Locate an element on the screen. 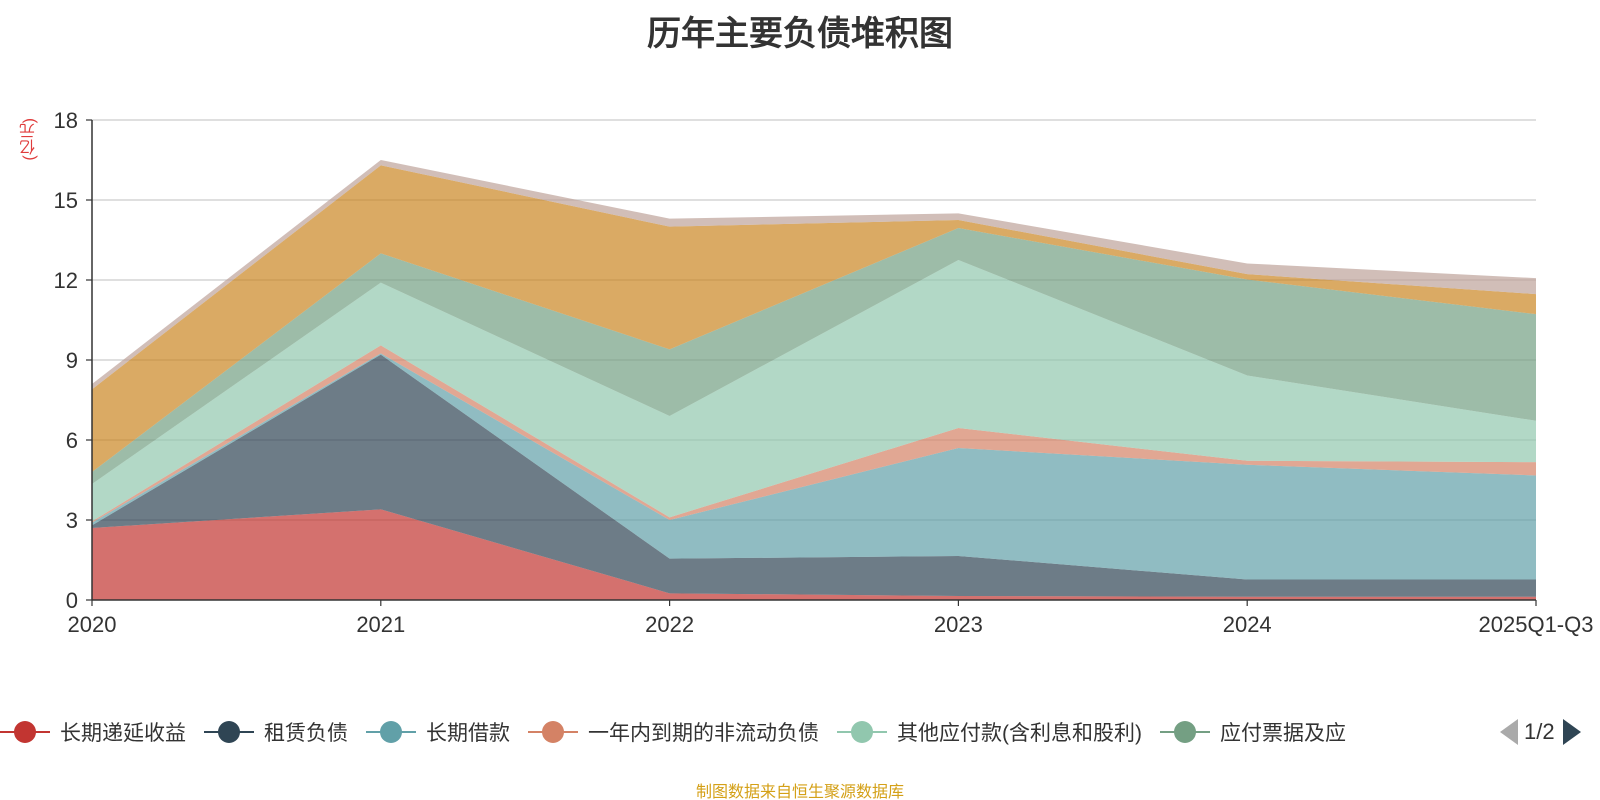 The width and height of the screenshot is (1600, 800). x-tick-label: 2023 is located at coordinates (958, 624).